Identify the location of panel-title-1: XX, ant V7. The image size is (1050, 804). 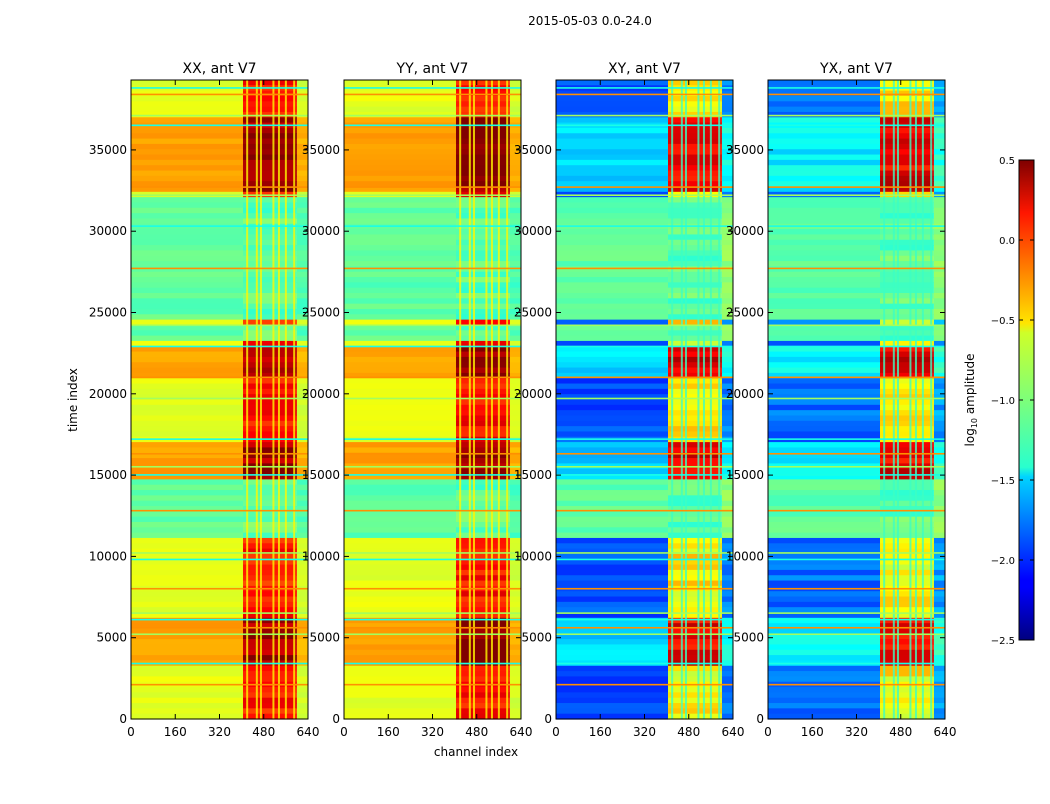
(220, 69).